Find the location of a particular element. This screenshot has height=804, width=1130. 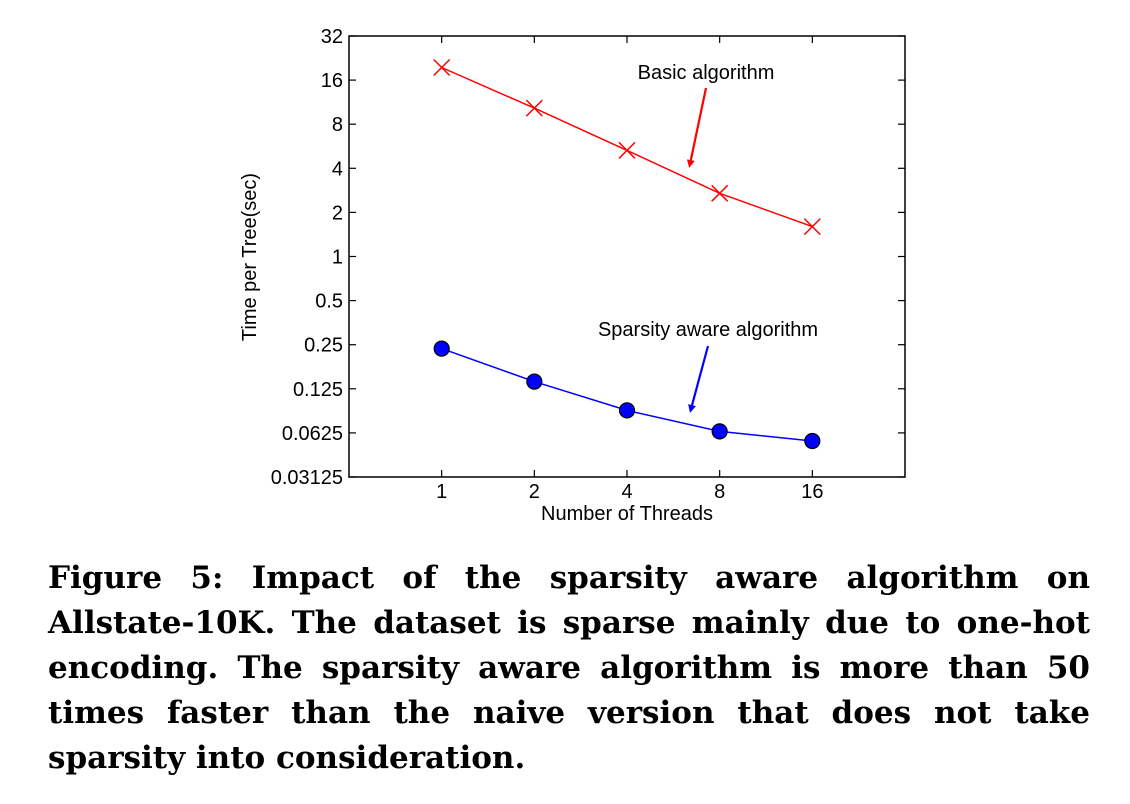

y-tick-label: 8 is located at coordinates (337, 125).